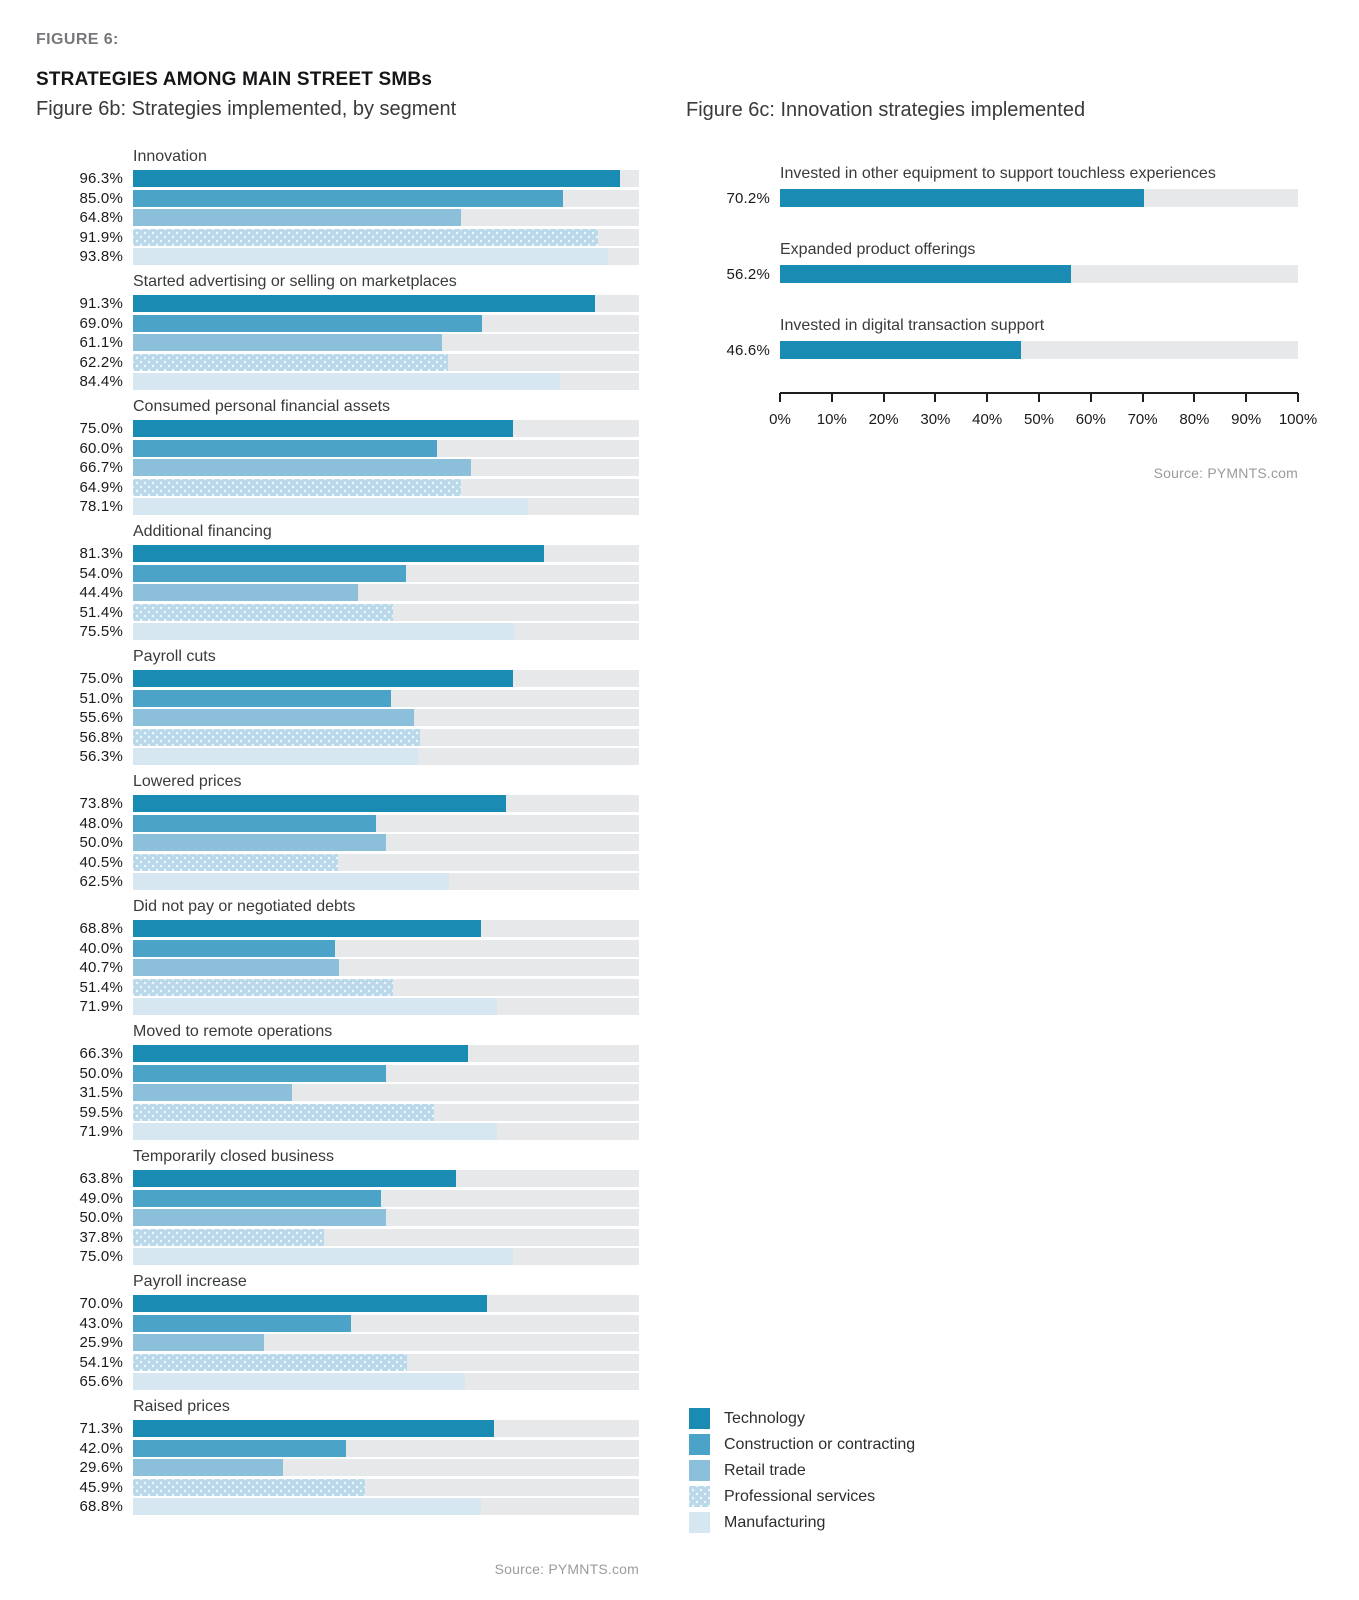 The image size is (1359, 1600). I want to click on bar-row: 40.7%, so click(337, 967).